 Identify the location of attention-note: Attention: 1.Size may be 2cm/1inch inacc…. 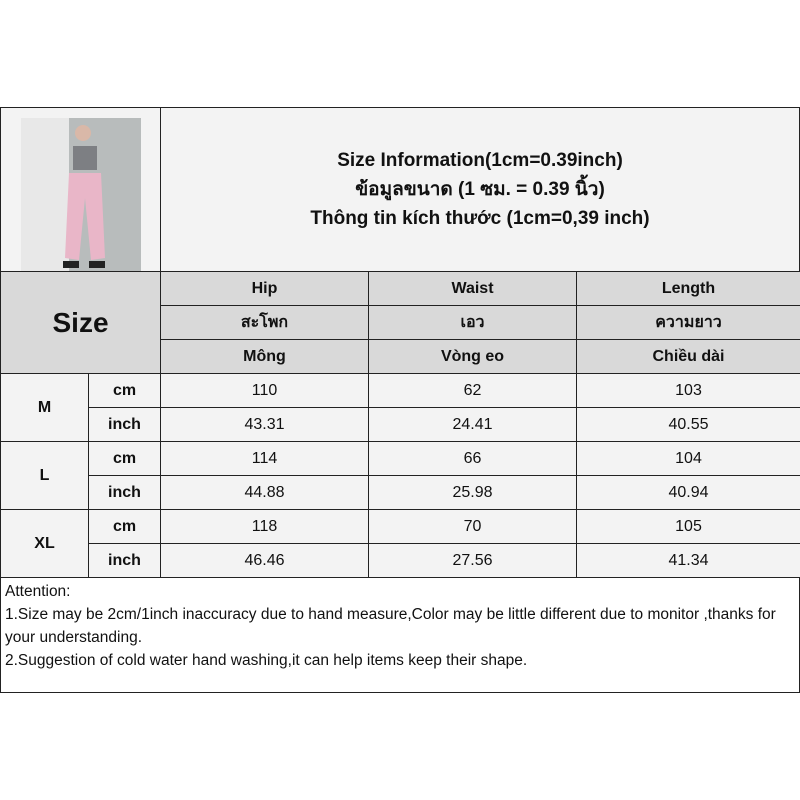
(400, 634).